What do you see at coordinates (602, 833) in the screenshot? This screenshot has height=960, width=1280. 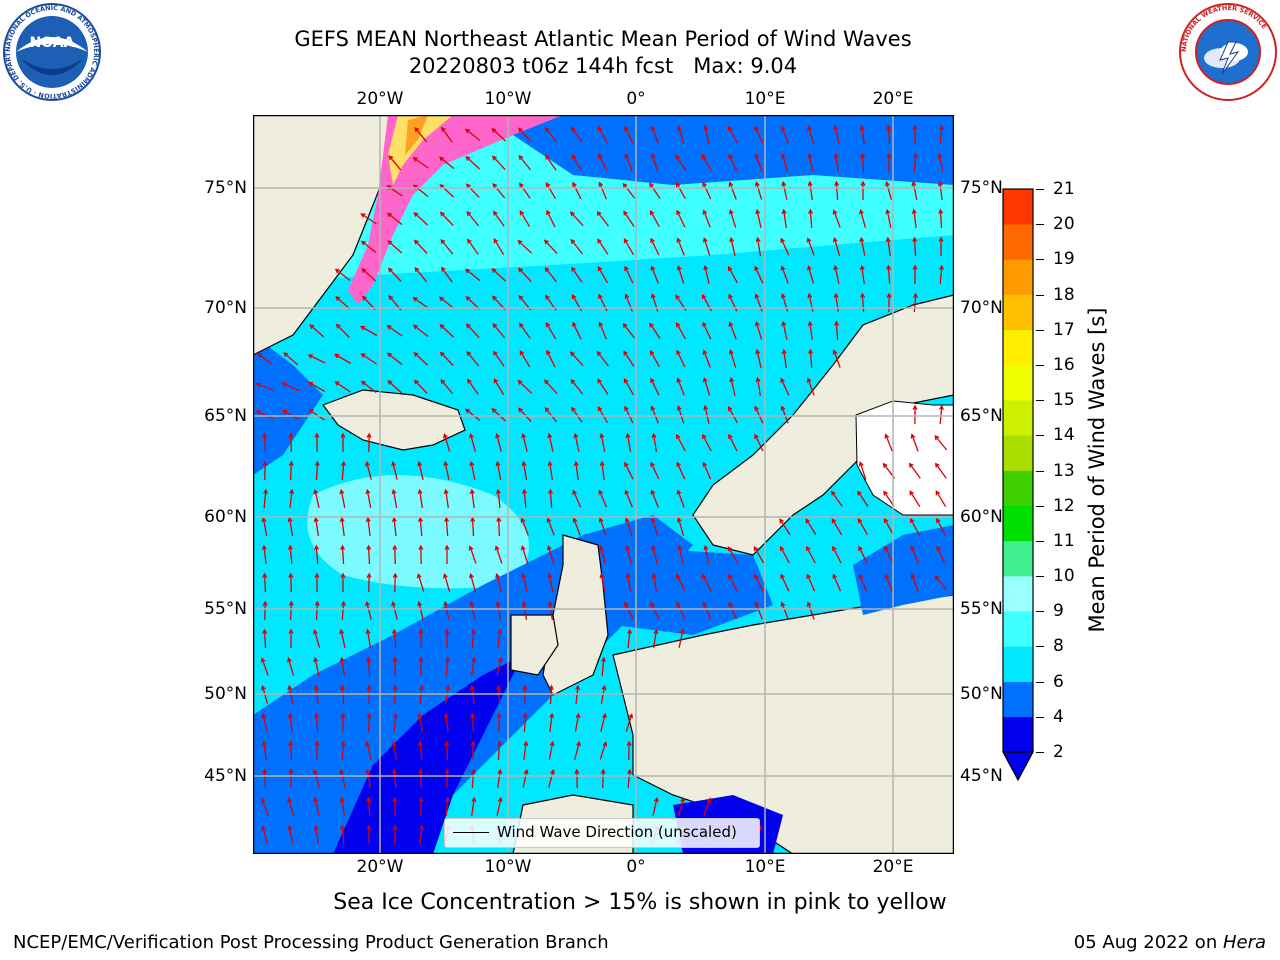 I see `map-legend: Wind Wave Direction (unscaled)` at bounding box center [602, 833].